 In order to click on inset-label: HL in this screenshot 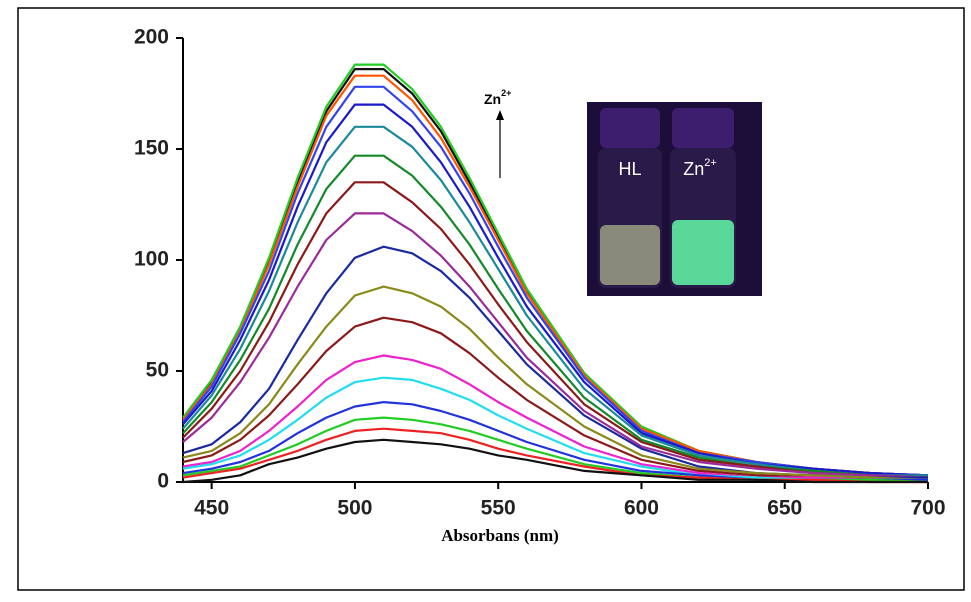, I will do `click(629, 169)`.